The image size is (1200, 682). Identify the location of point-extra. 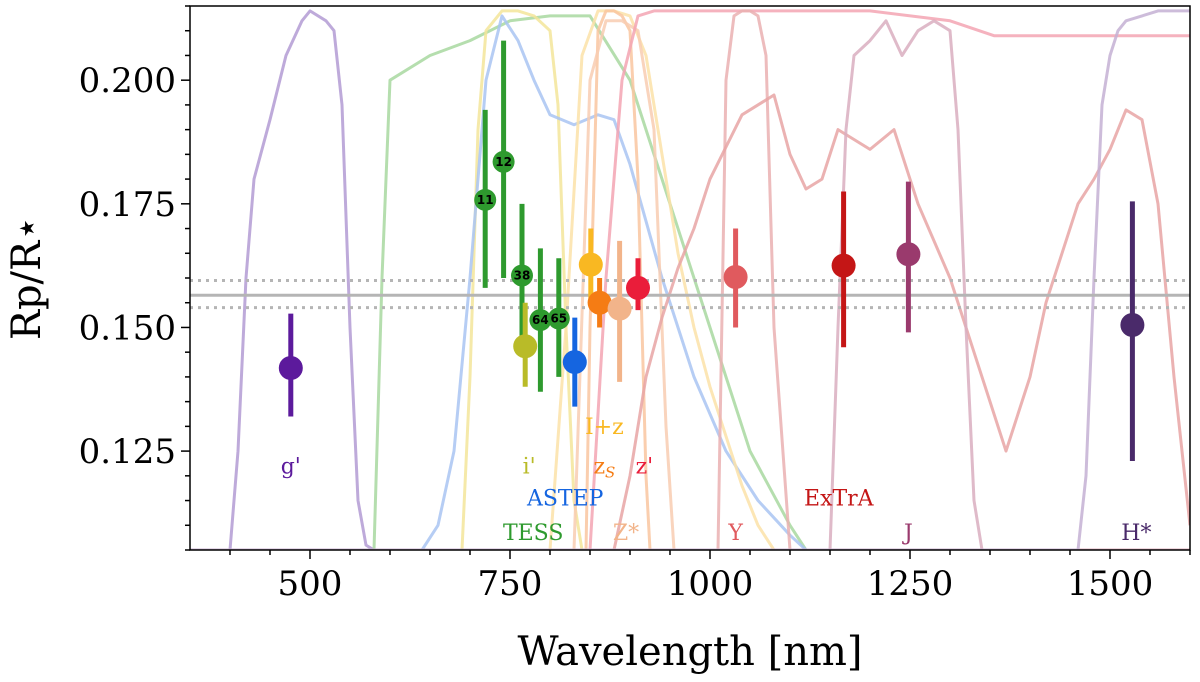
(843, 265).